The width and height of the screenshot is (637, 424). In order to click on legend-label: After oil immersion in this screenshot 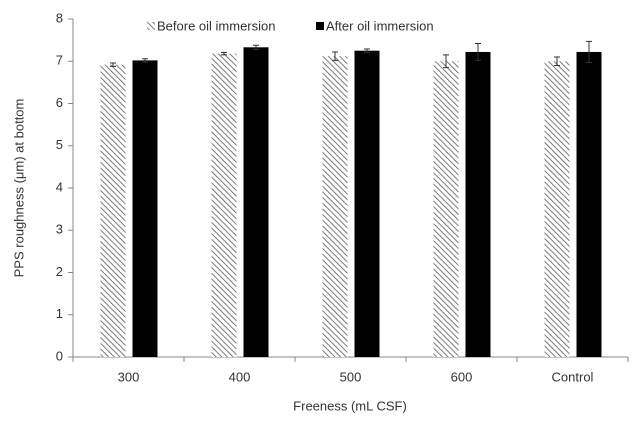, I will do `click(380, 25)`.